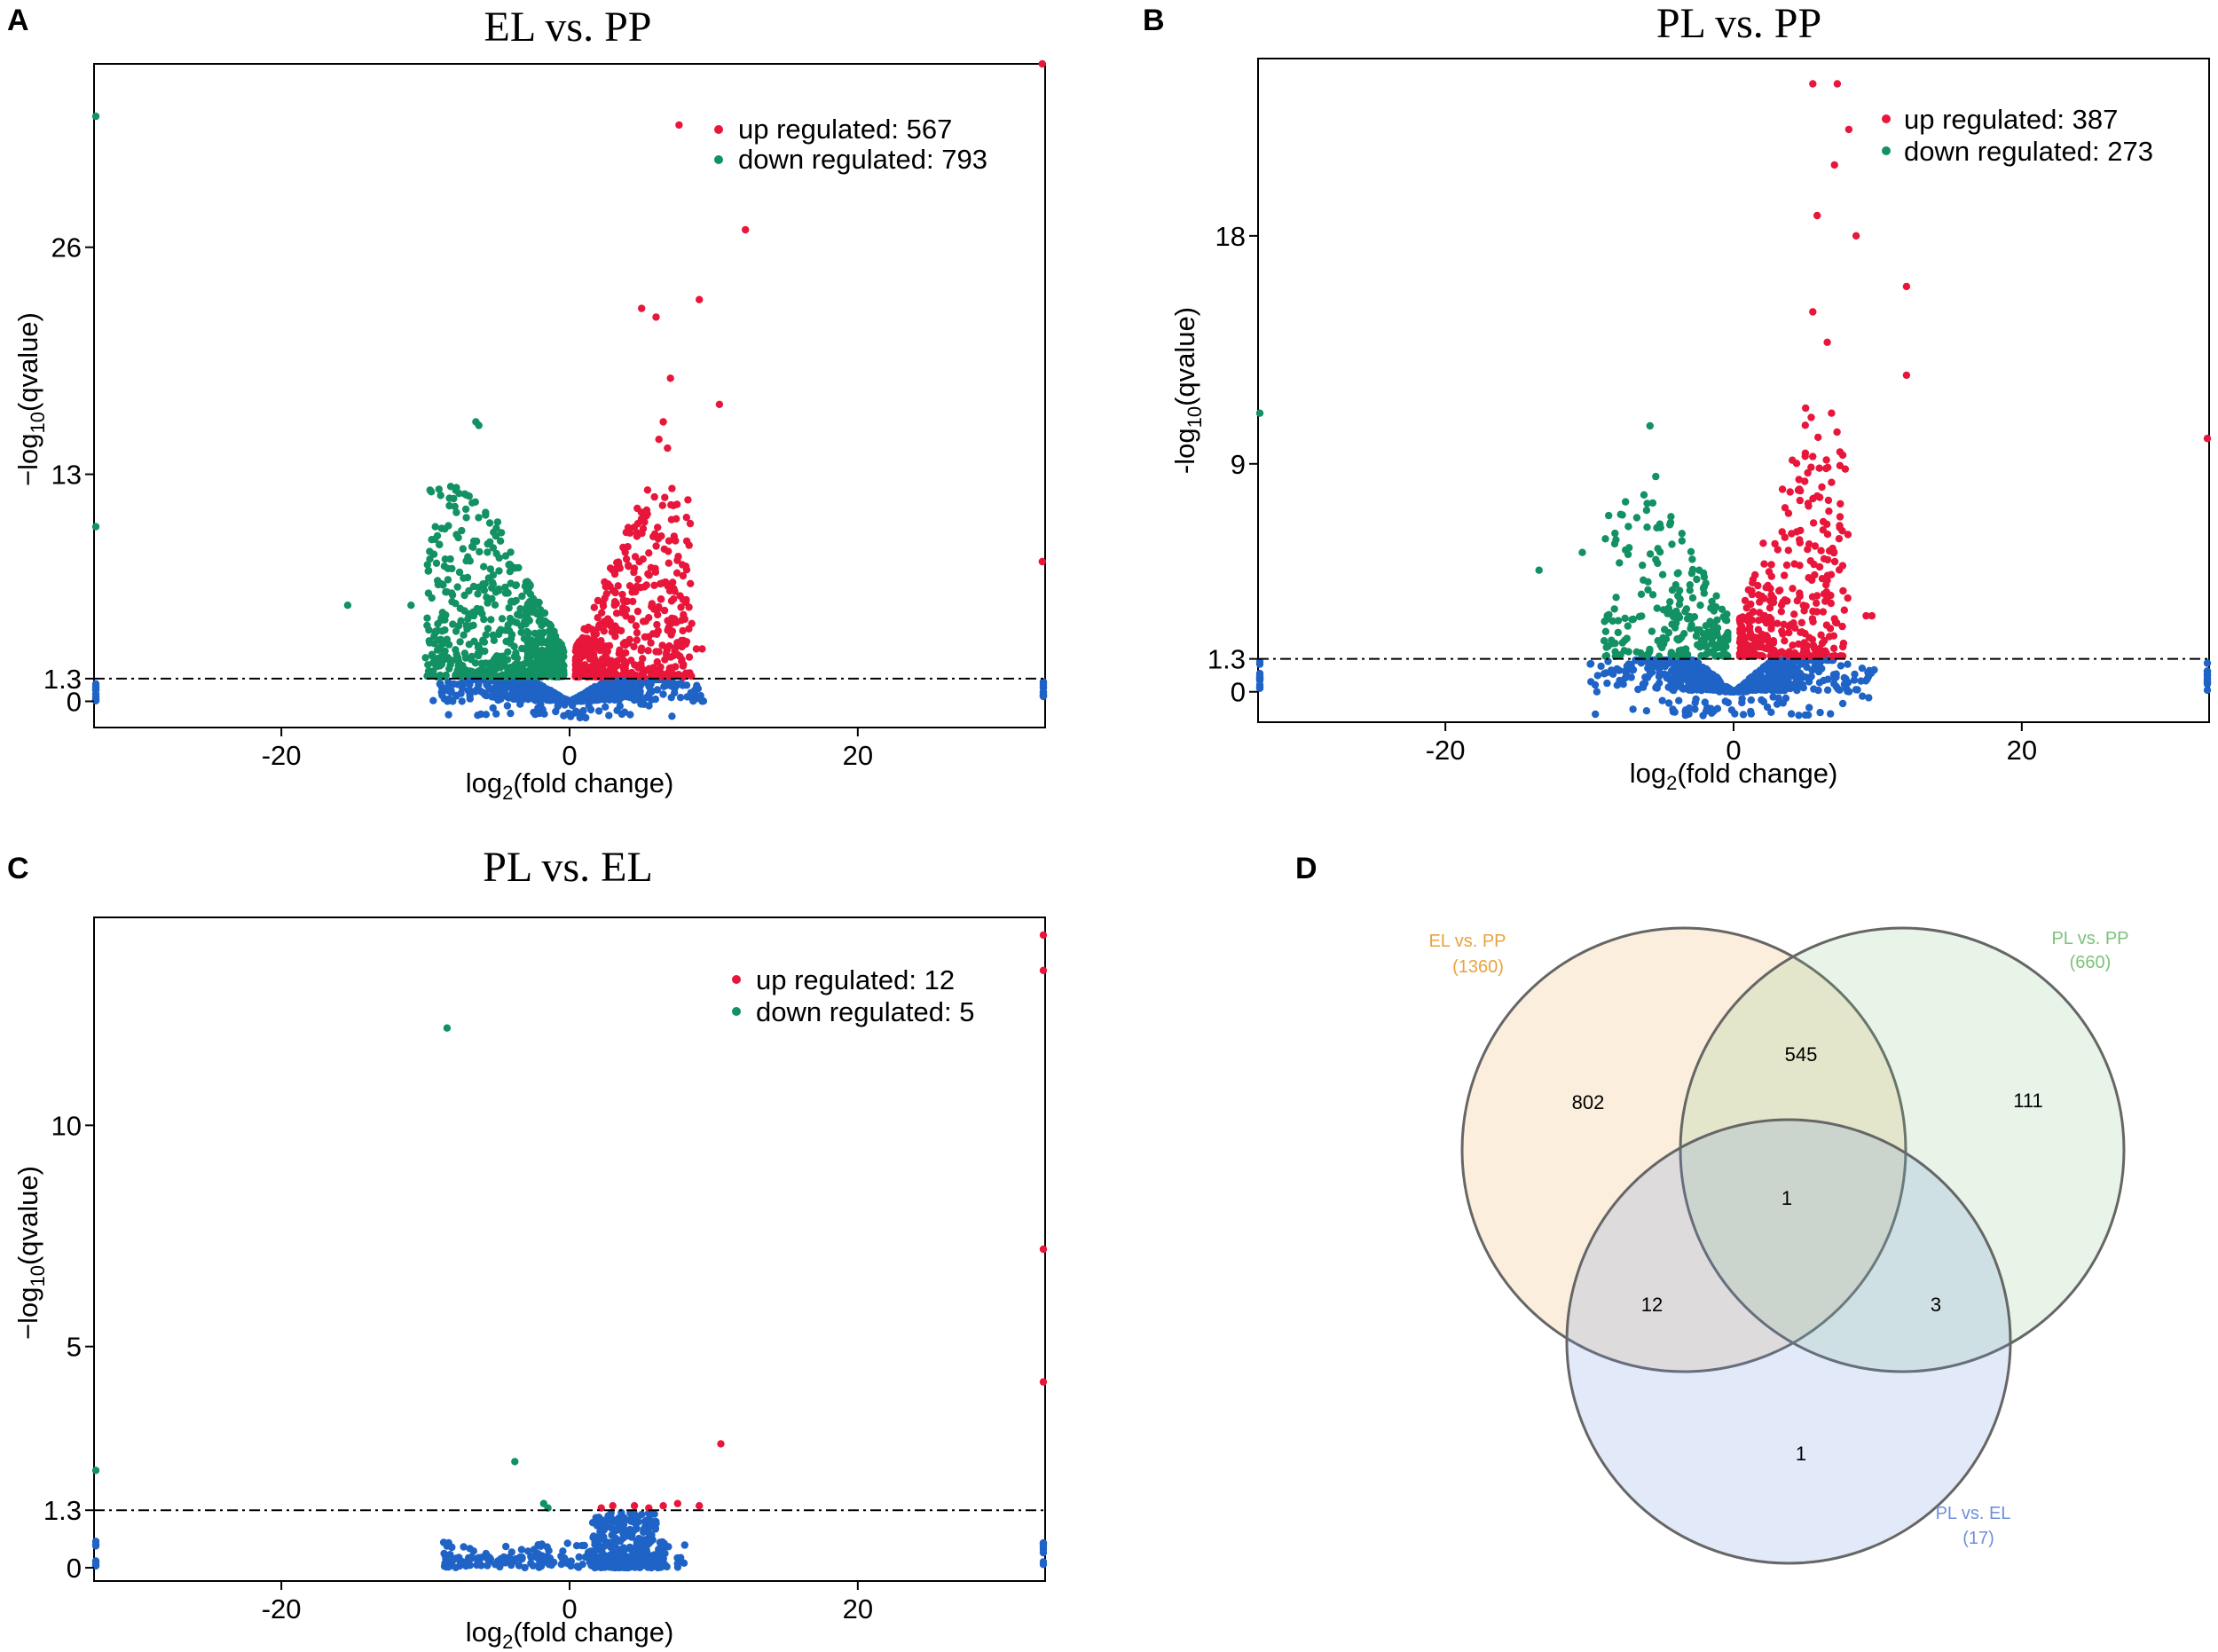 The image size is (2218, 1652). I want to click on venn-region-pl-pp-only: 111, so click(2027, 1101).